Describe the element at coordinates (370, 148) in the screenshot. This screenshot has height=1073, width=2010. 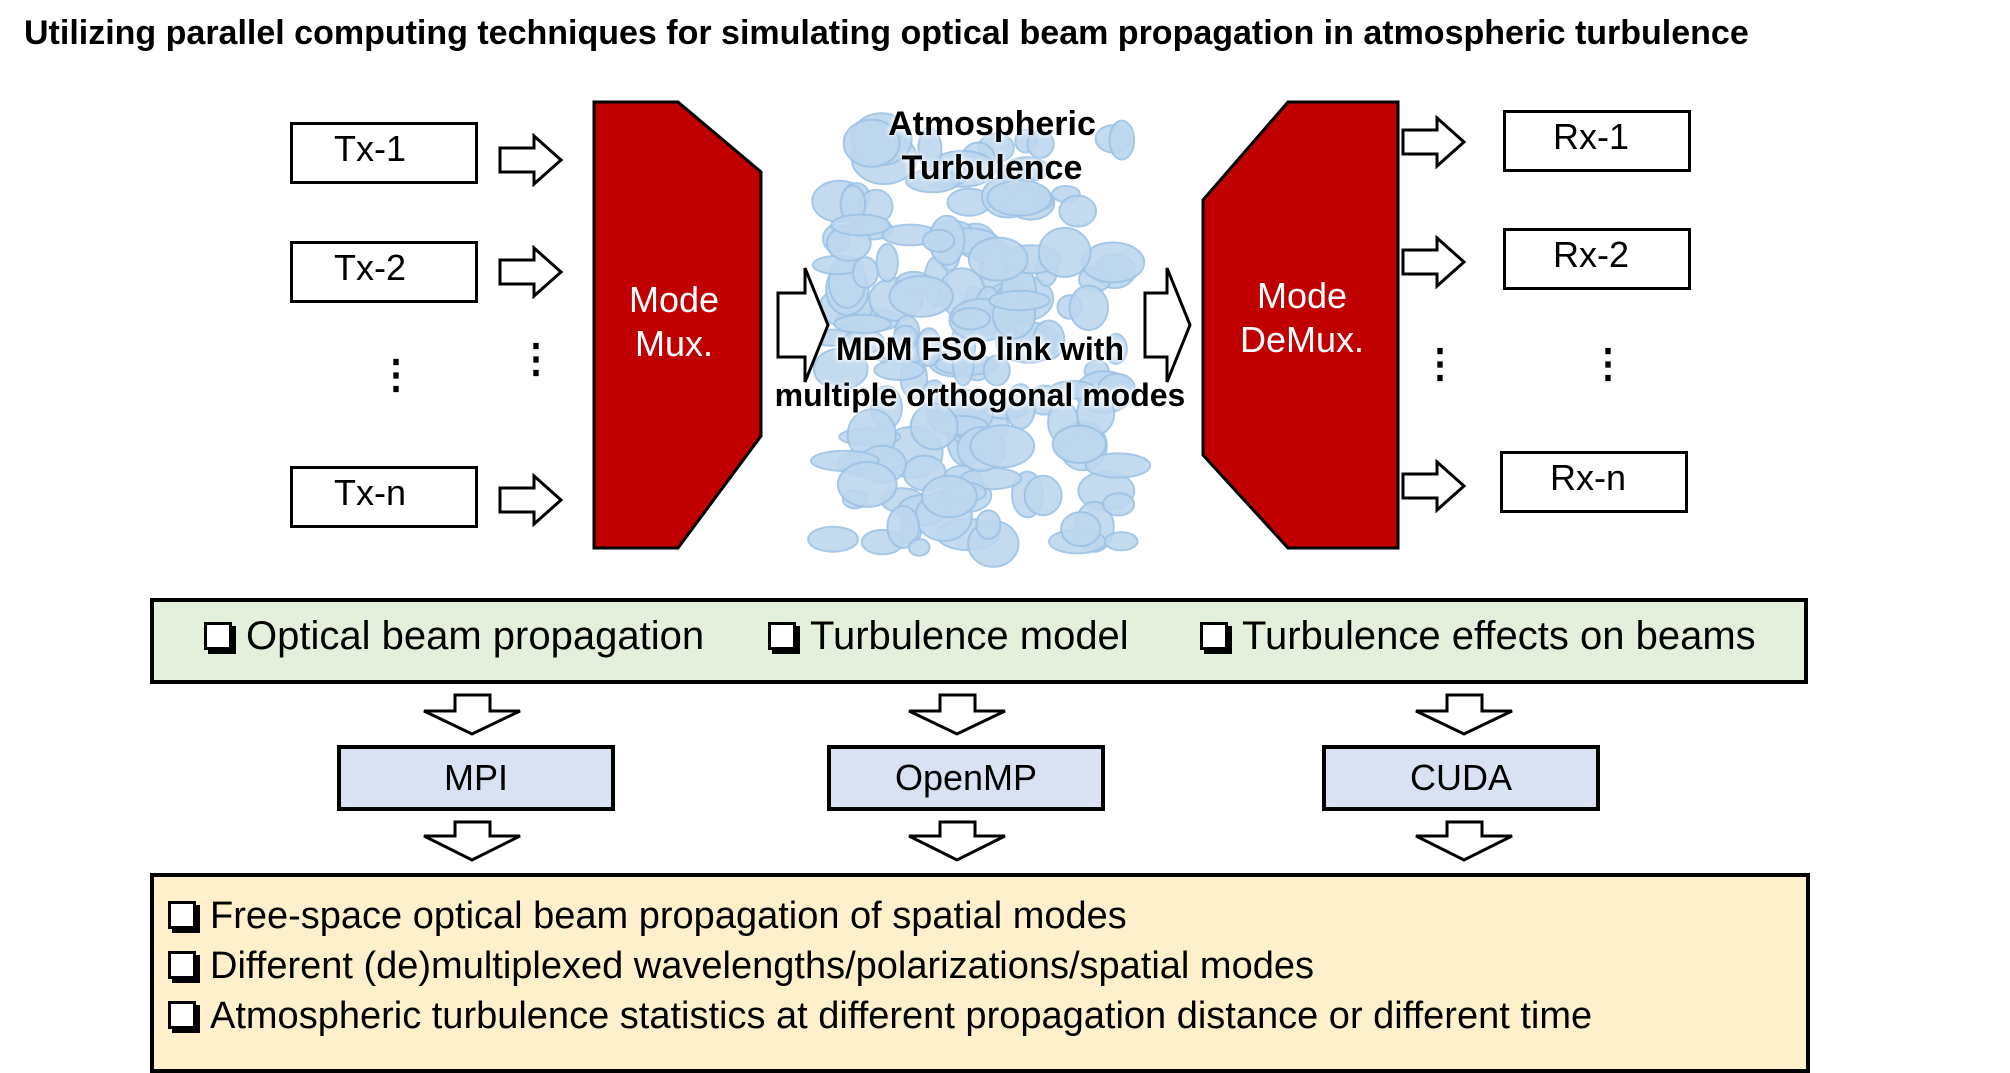
I see `tx-label: Tx-1` at that location.